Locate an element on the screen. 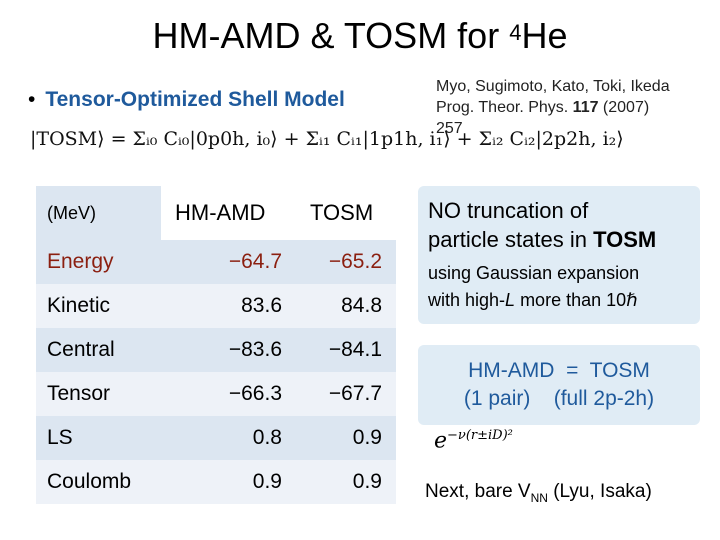 Image resolution: width=720 pixels, height=540 pixels. reference-journal-name: Prog. Theor. Phys. is located at coordinates (504, 107).